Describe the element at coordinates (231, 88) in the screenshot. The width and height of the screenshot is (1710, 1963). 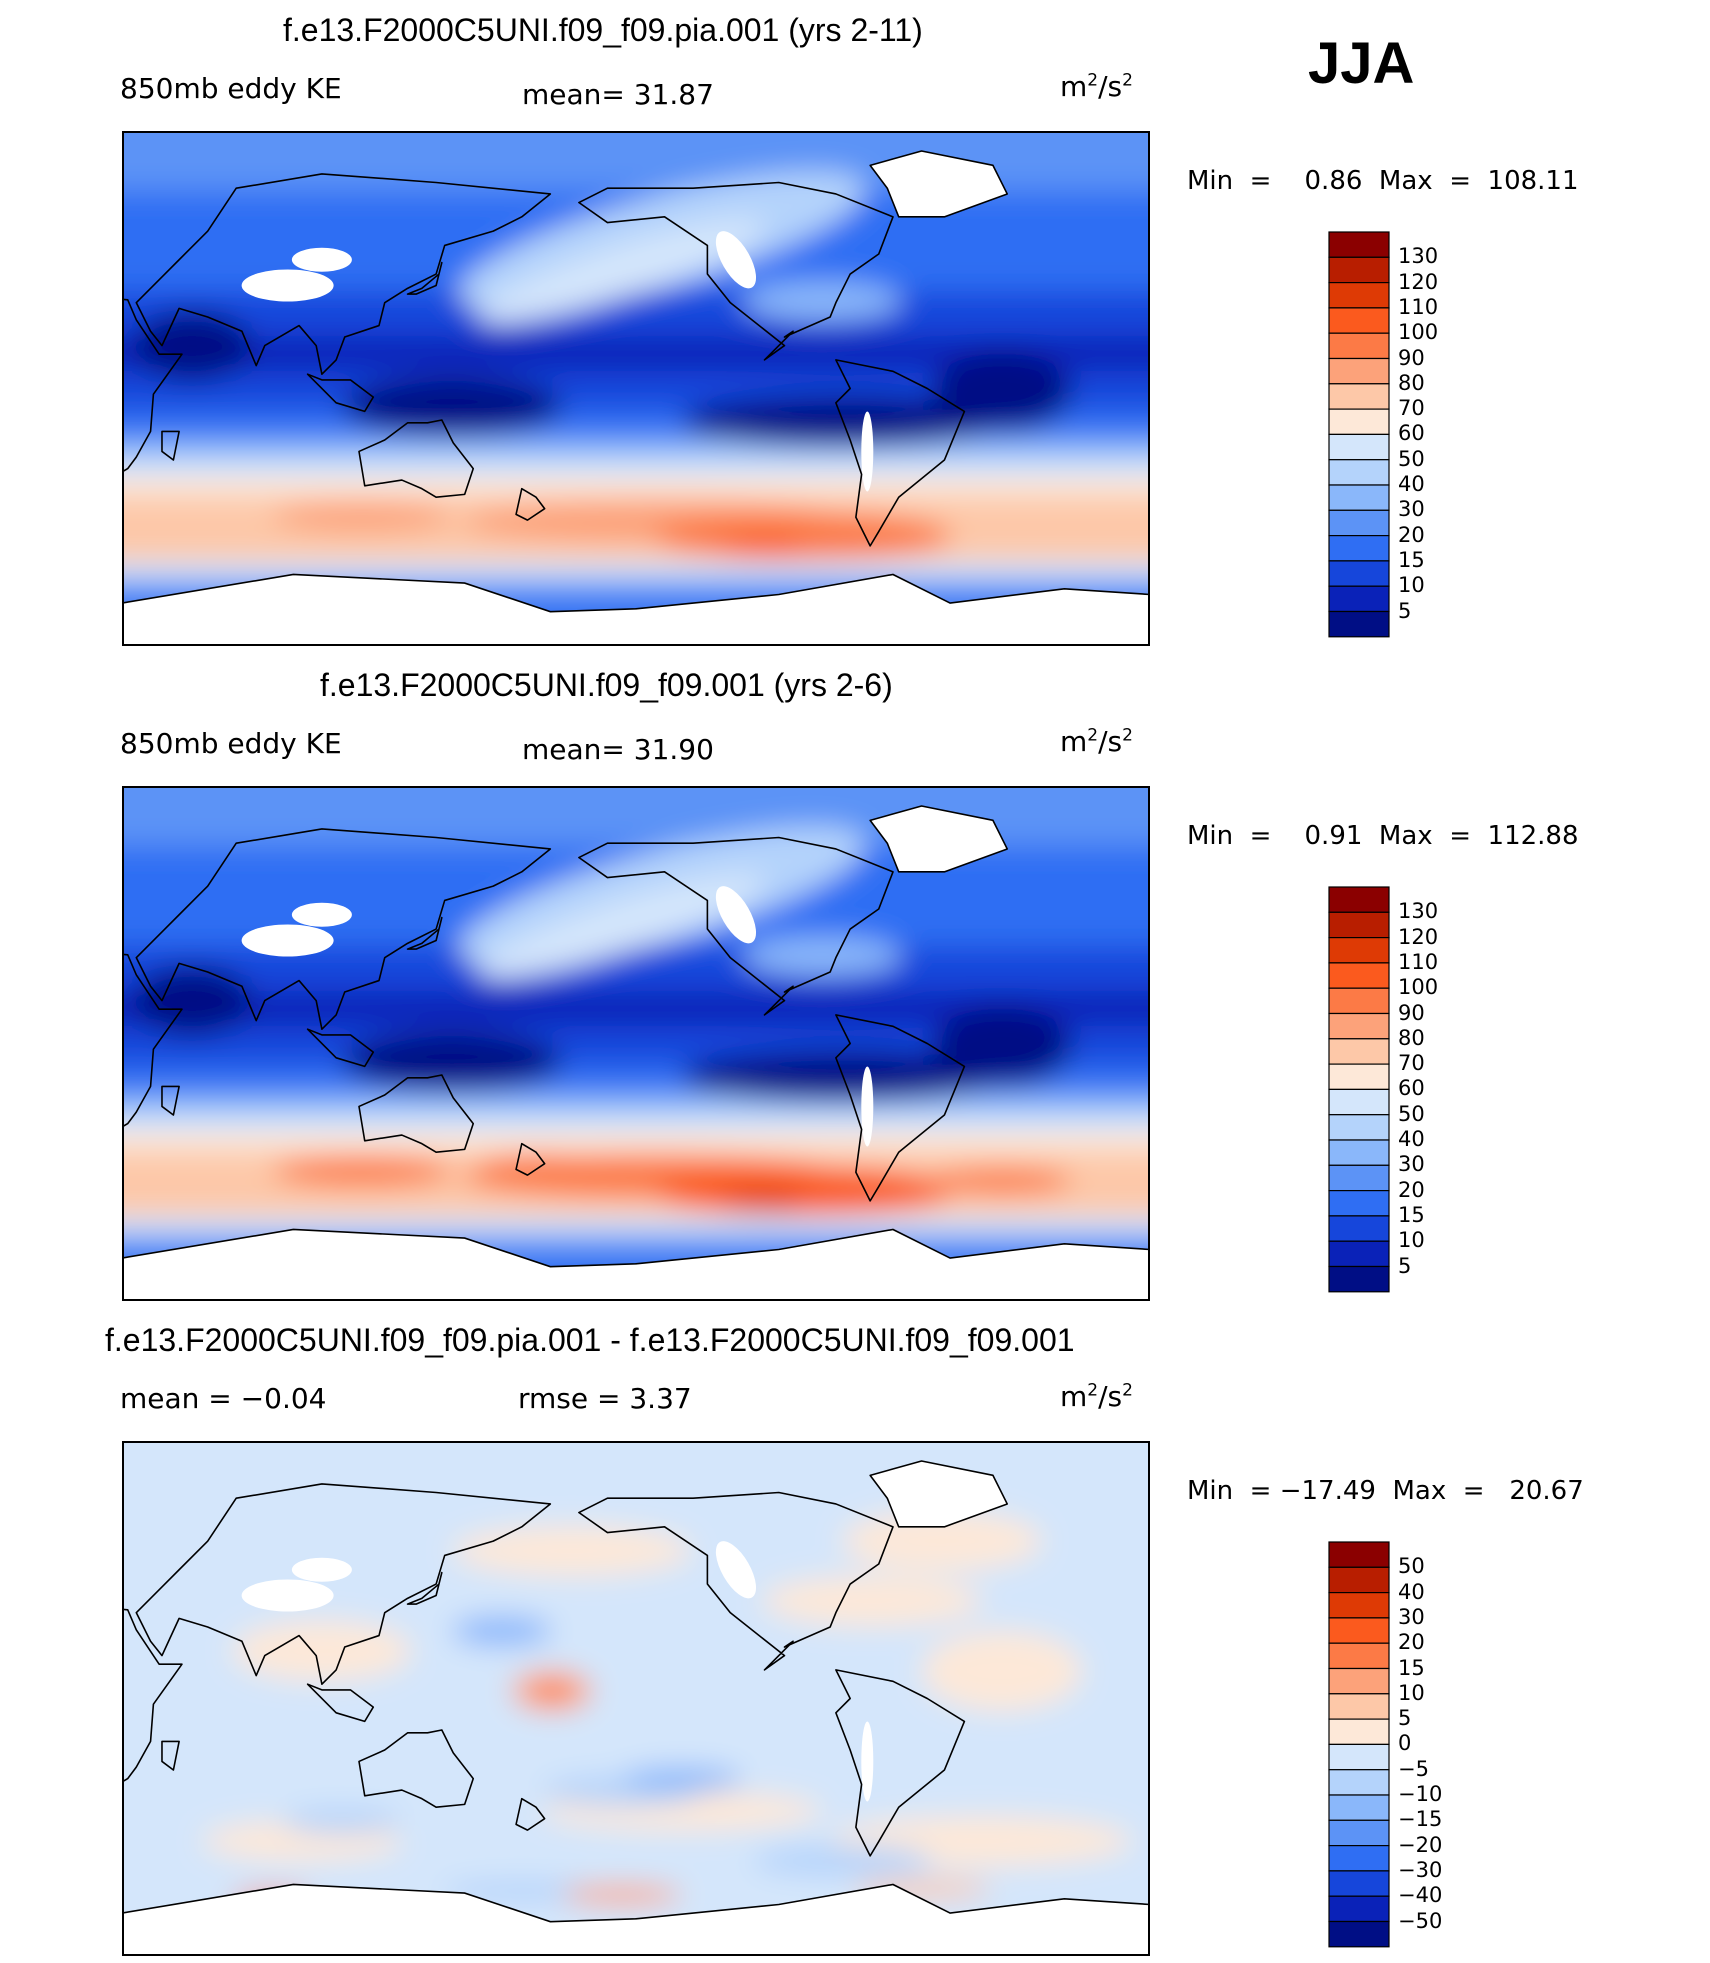
I see `panel1-variable-label: 850mb eddy KE` at that location.